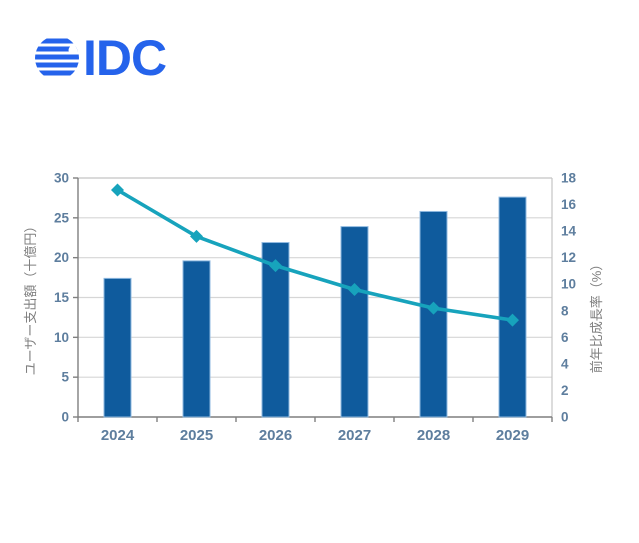 The height and width of the screenshot is (543, 639). What do you see at coordinates (512, 307) in the screenshot?
I see `bar-2029` at bounding box center [512, 307].